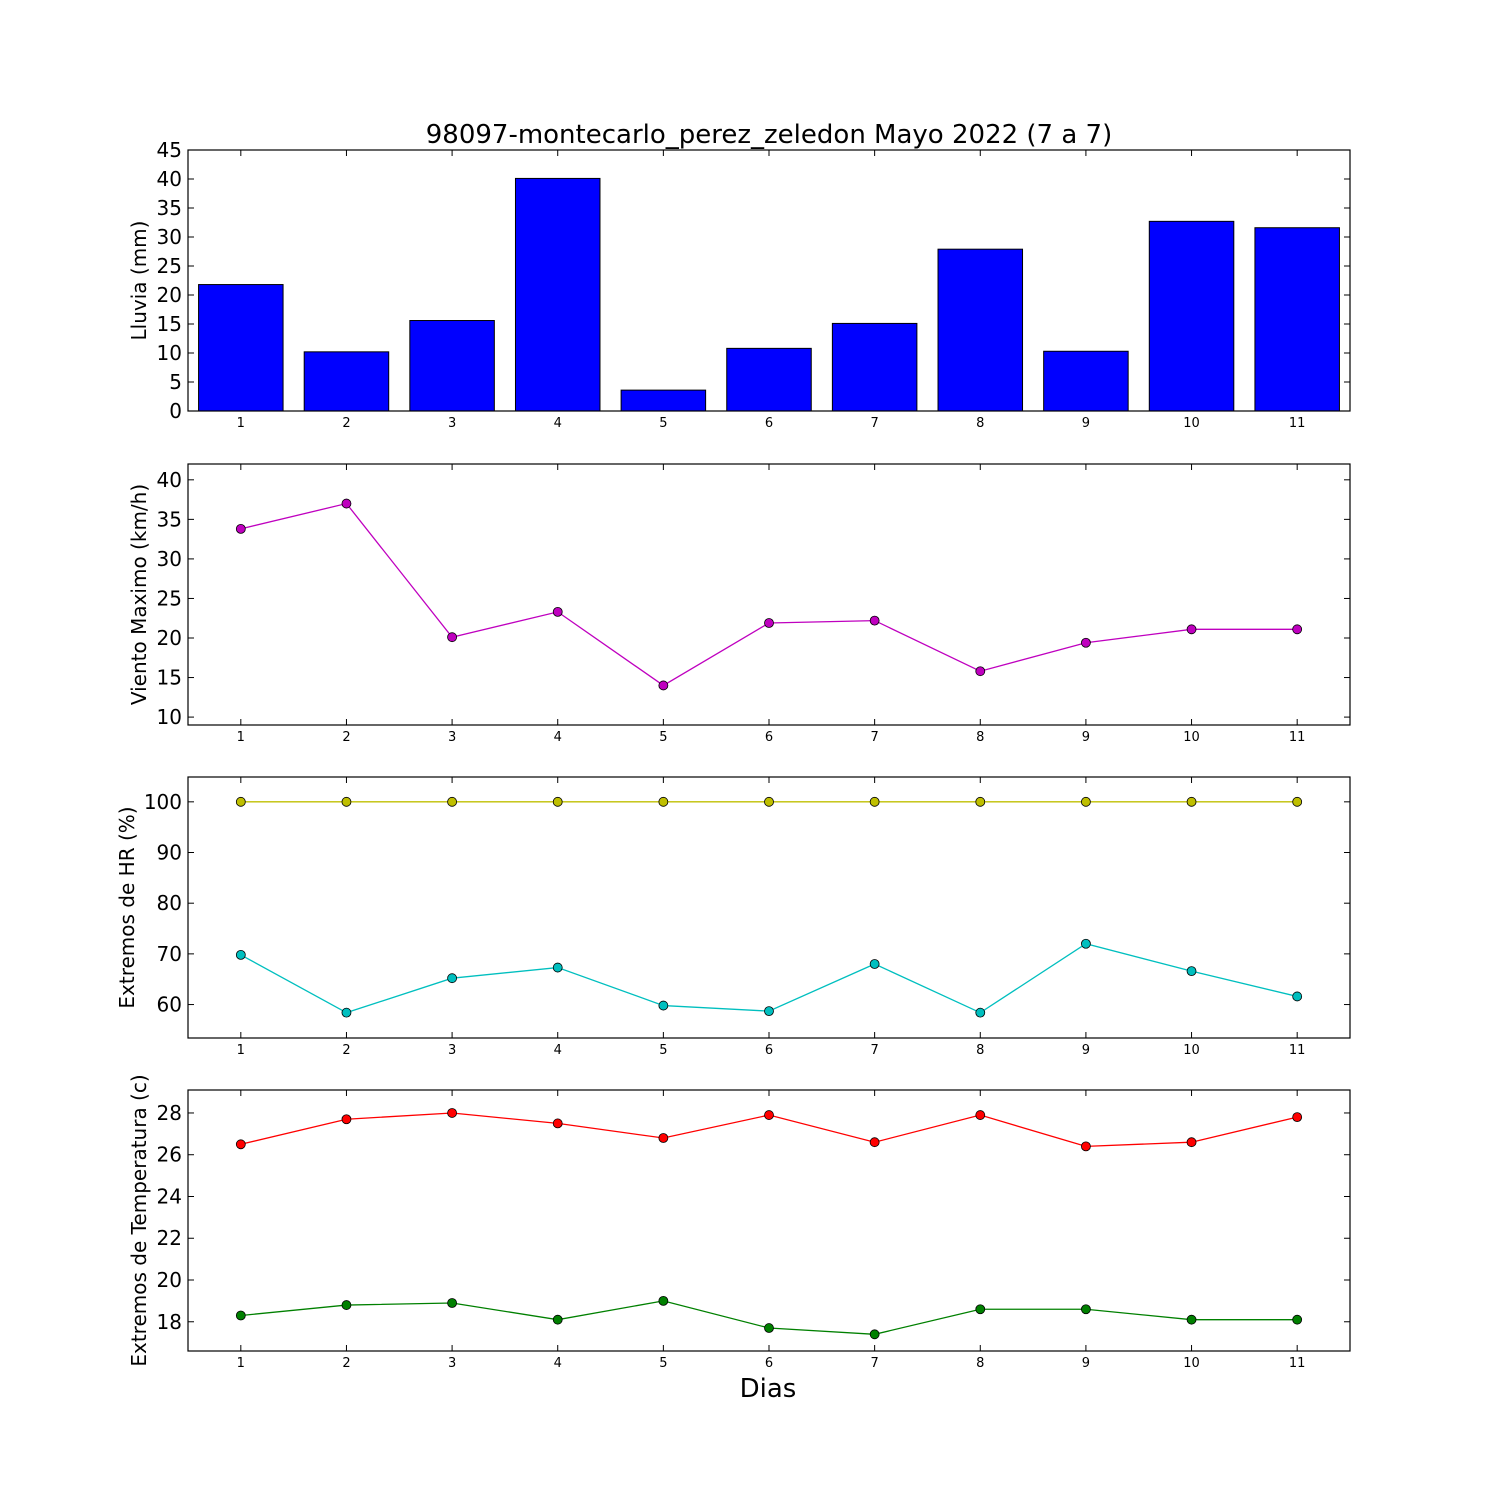  What do you see at coordinates (169, 1238) in the screenshot?
I see `y-tick-label: 22` at bounding box center [169, 1238].